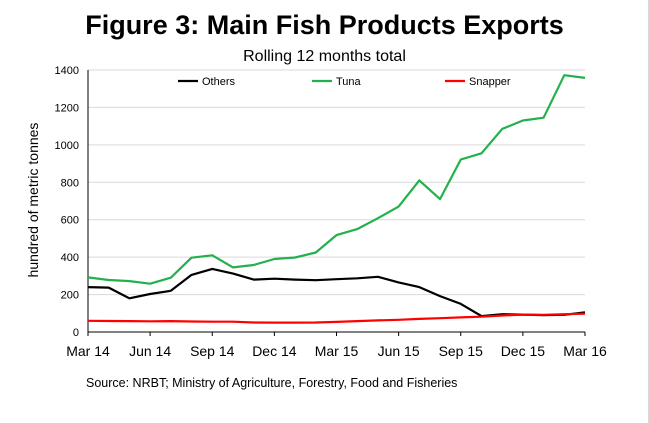  What do you see at coordinates (67, 146) in the screenshot?
I see `y-tick-label: 1000` at bounding box center [67, 146].